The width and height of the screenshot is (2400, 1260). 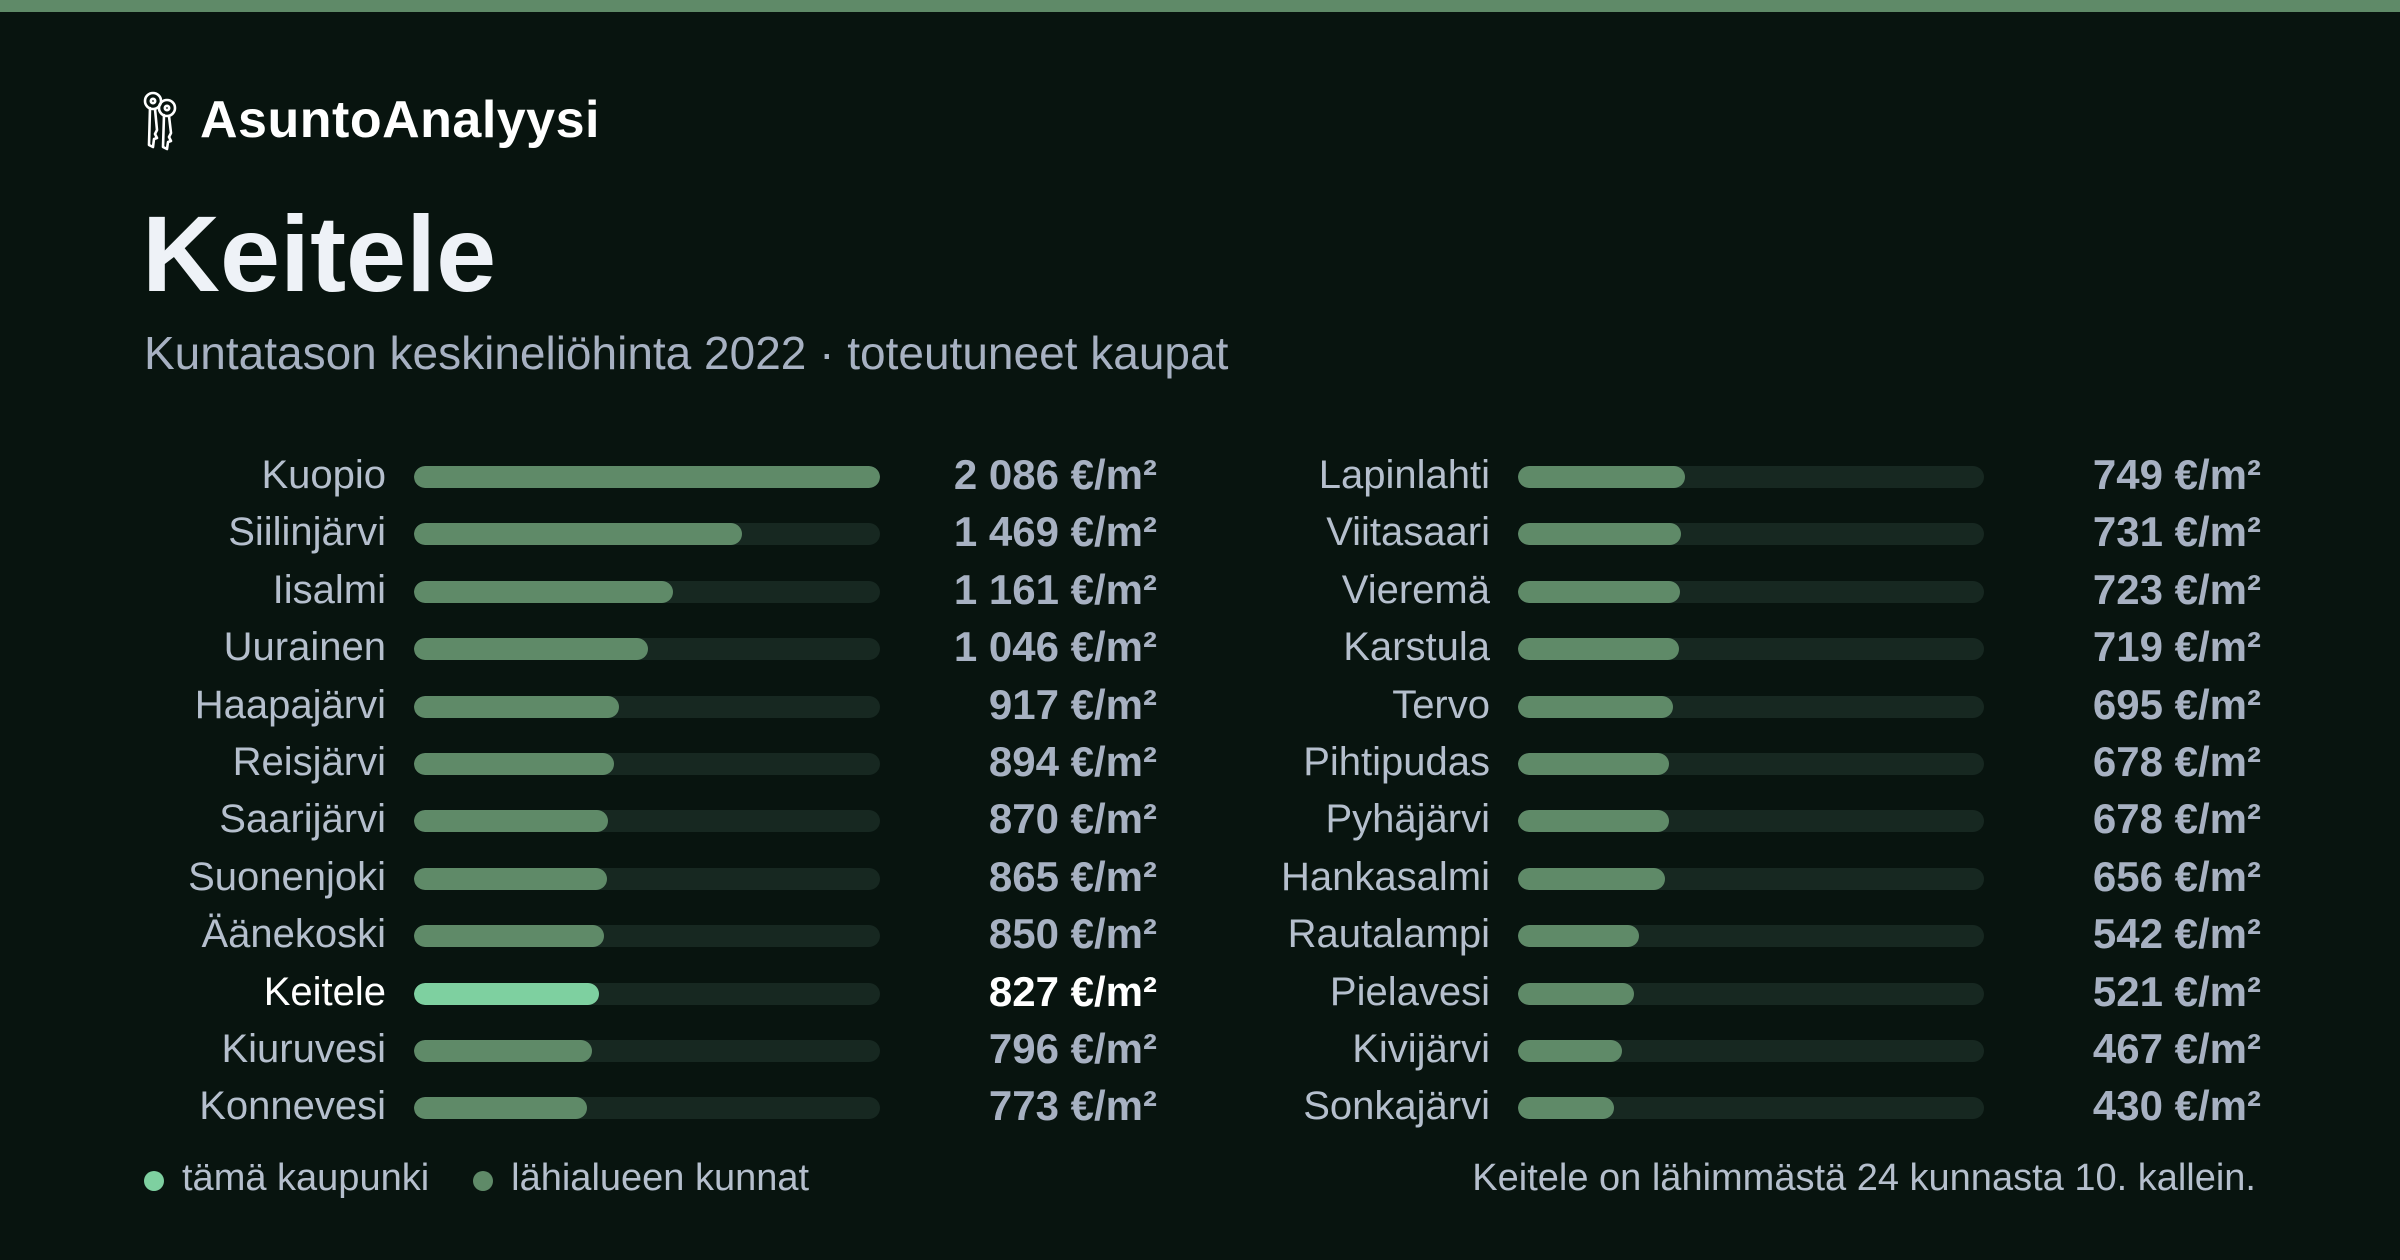 I want to click on bar-row: Vieremä 723 €/m², so click(x=1752, y=590).